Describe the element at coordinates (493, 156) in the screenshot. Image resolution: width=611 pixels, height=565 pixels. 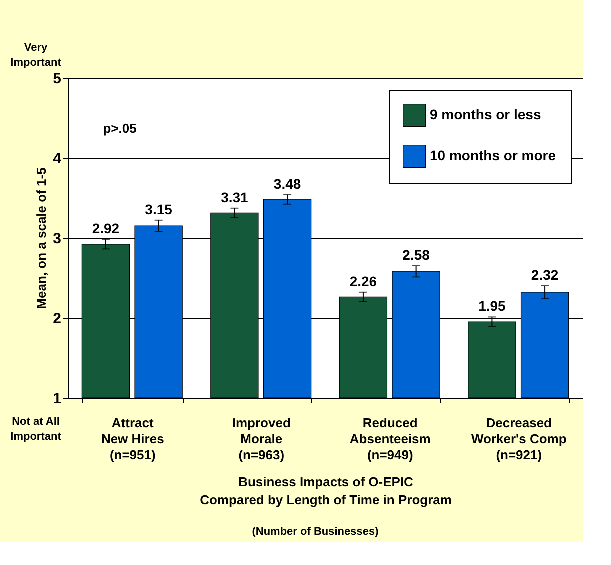
I see `legend-label: 10 months or more` at that location.